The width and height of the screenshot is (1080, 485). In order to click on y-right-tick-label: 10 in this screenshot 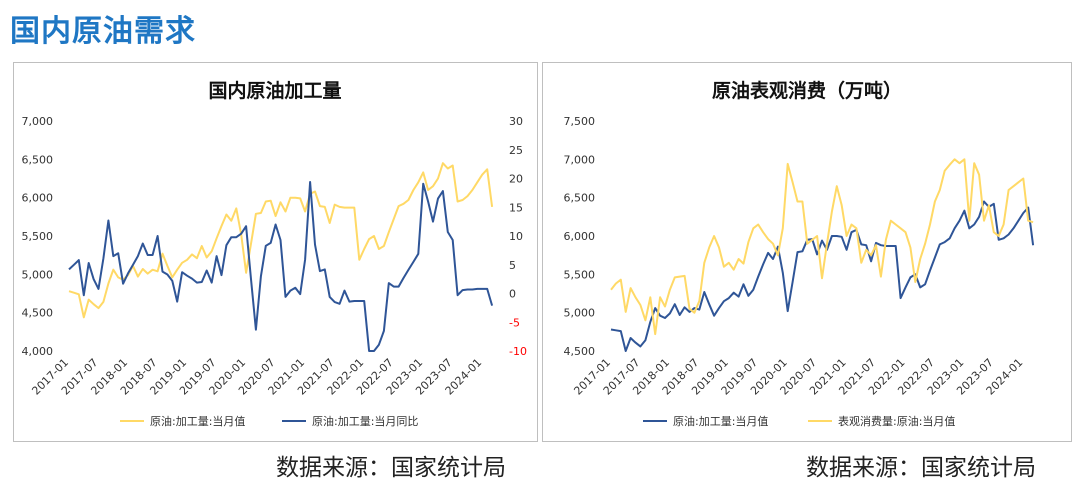, I will do `click(516, 236)`.